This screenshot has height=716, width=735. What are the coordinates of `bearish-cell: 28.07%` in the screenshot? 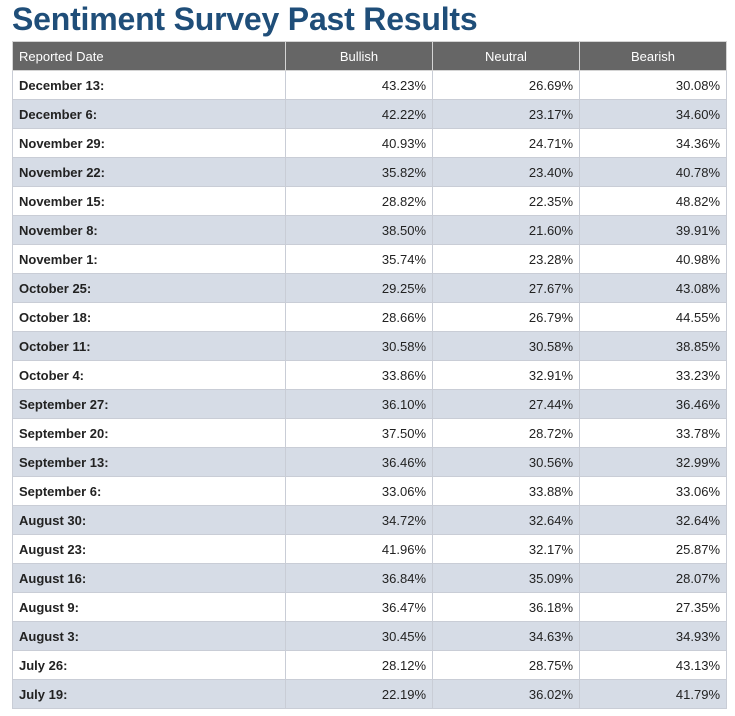 It's located at (653, 578).